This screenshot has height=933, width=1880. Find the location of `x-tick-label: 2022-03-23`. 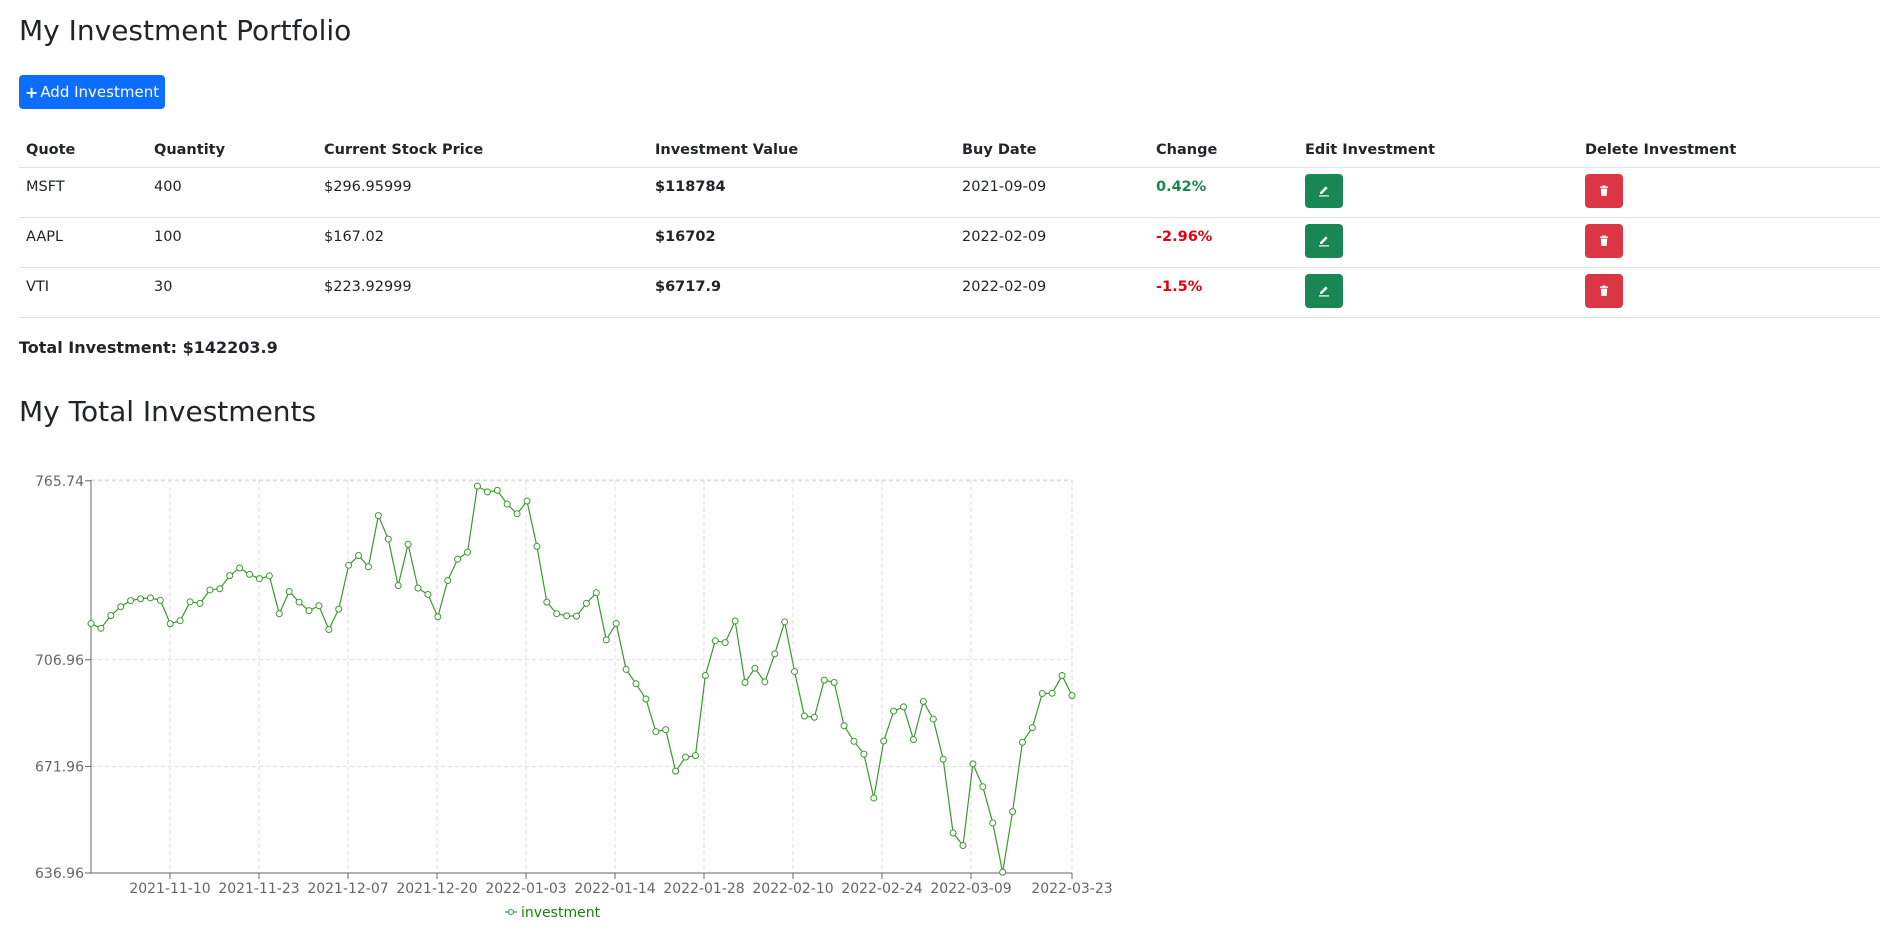

x-tick-label: 2022-03-23 is located at coordinates (1071, 889).